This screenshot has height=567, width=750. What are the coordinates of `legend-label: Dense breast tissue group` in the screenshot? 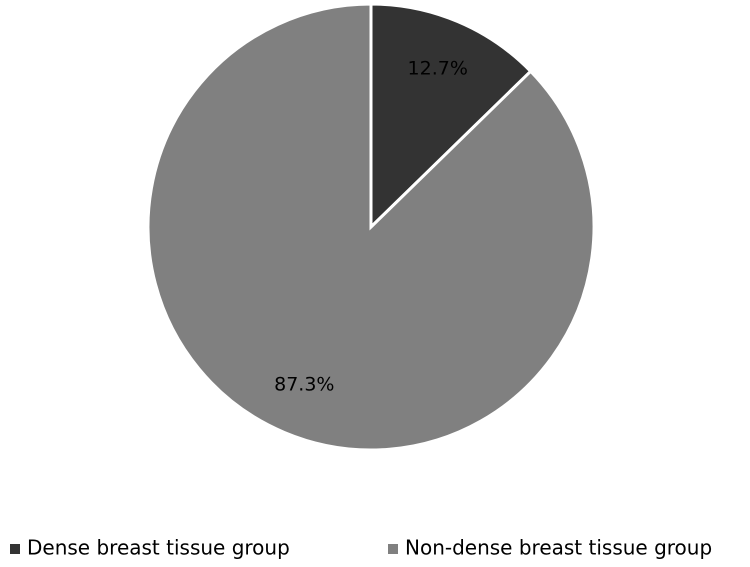 It's located at (158, 548).